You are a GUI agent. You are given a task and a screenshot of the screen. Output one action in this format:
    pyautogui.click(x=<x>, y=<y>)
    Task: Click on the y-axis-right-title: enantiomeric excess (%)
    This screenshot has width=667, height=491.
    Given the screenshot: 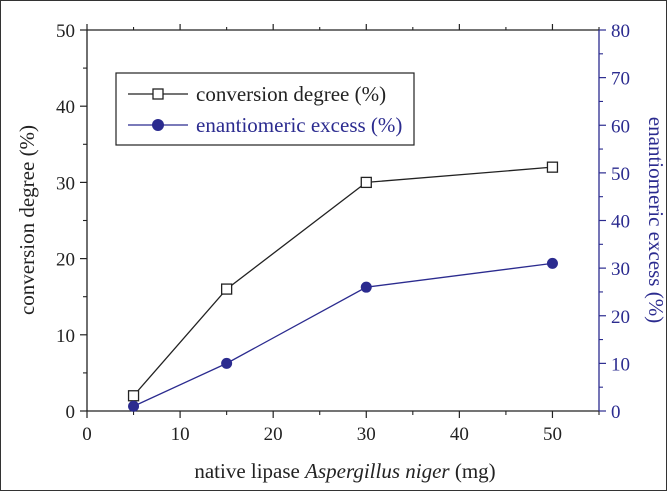 What is the action you would take?
    pyautogui.click(x=655, y=220)
    